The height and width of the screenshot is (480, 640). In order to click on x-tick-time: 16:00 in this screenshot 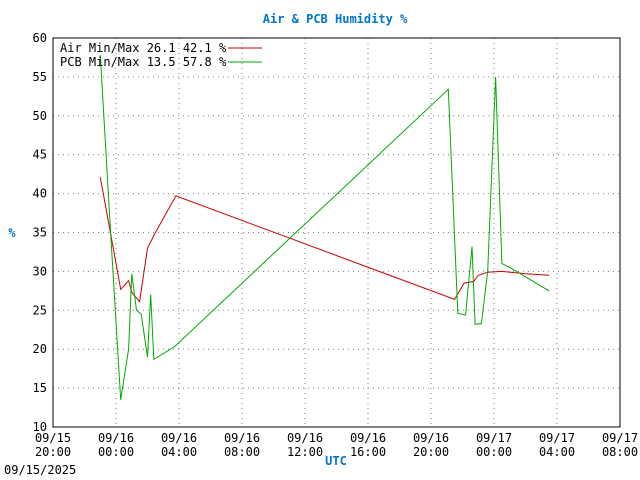, I will do `click(368, 452)`.